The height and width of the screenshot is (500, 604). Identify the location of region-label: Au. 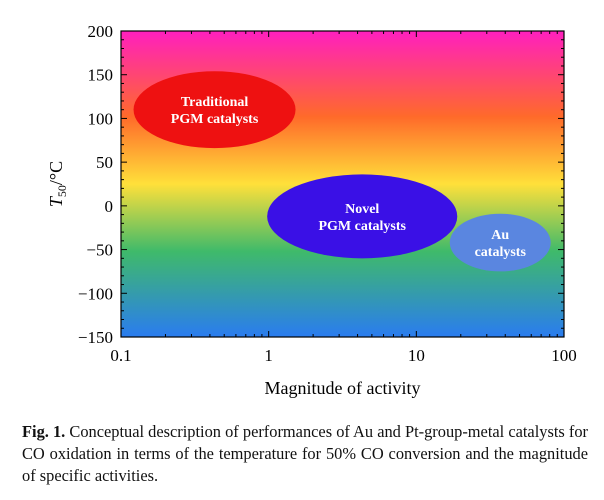
(500, 235).